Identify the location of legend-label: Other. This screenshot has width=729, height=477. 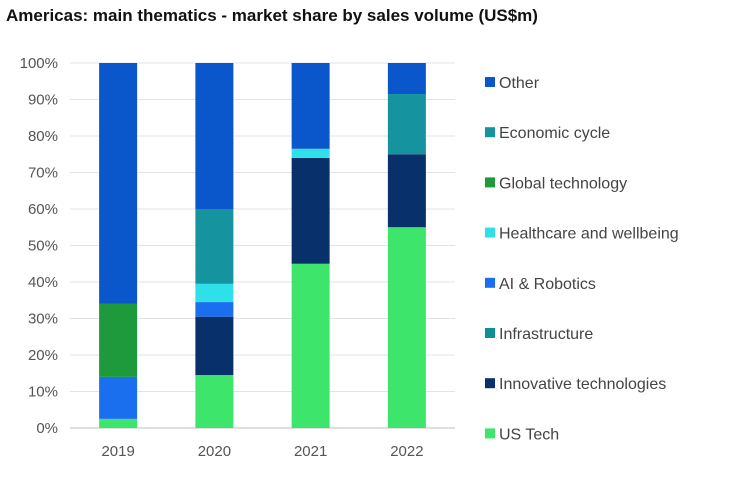
(519, 83).